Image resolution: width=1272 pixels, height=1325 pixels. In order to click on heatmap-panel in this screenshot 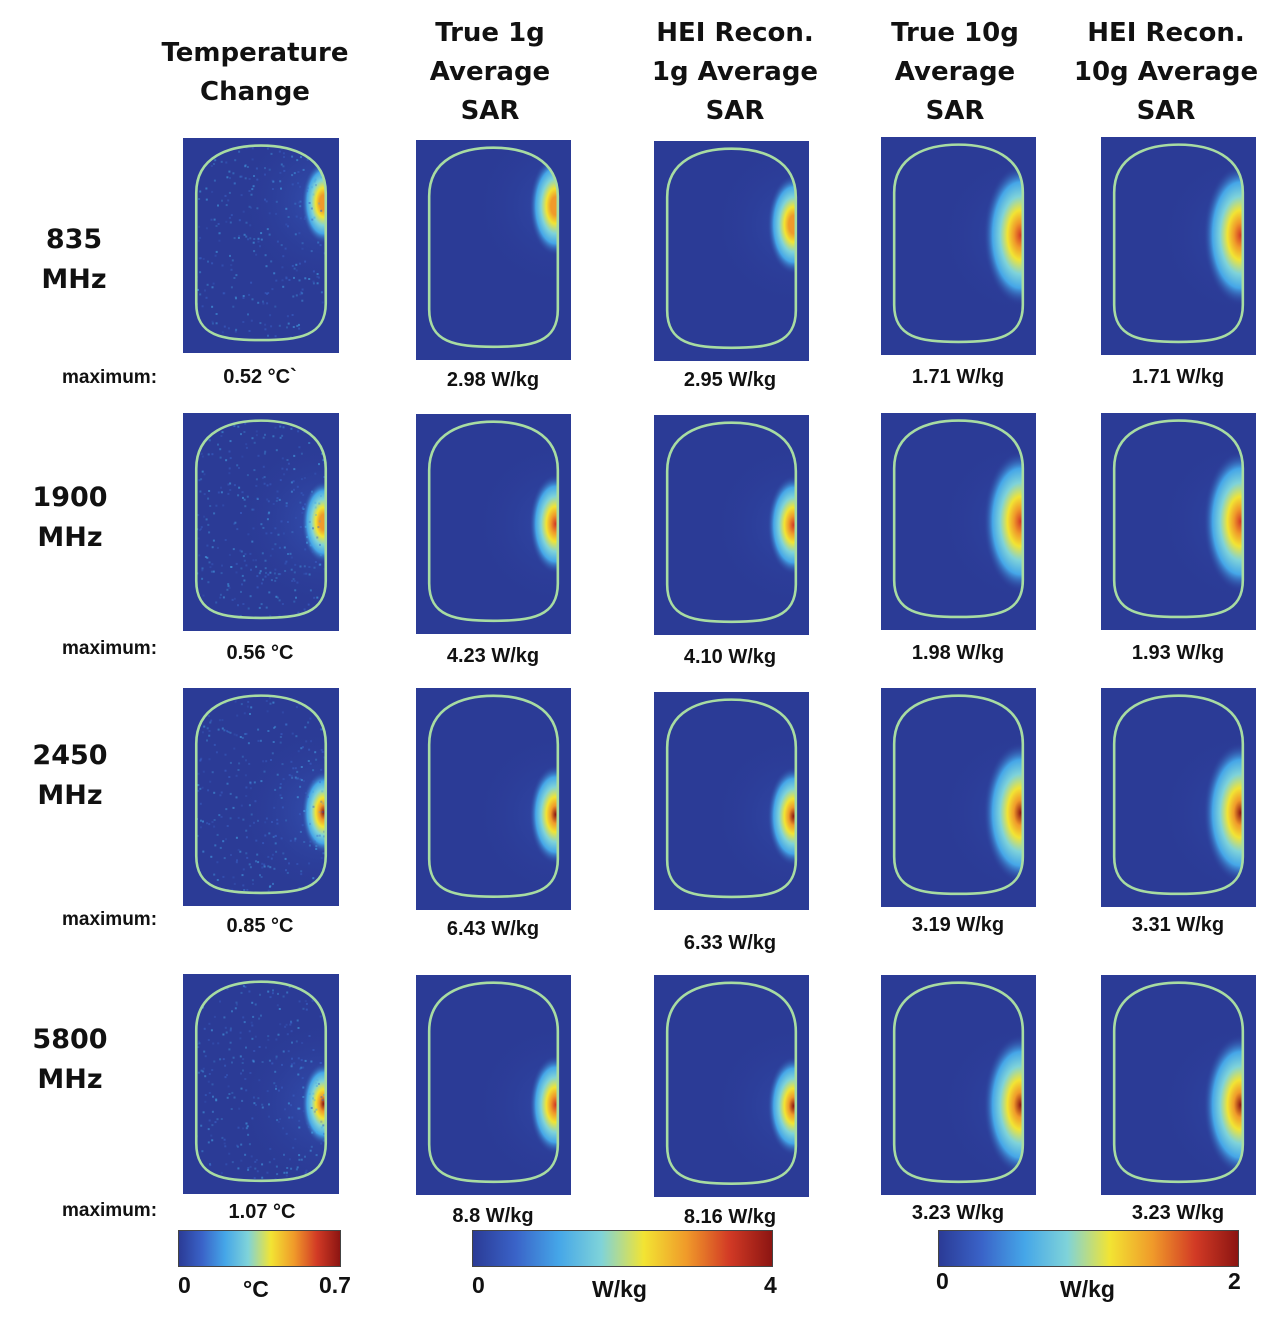, I will do `click(958, 521)`.